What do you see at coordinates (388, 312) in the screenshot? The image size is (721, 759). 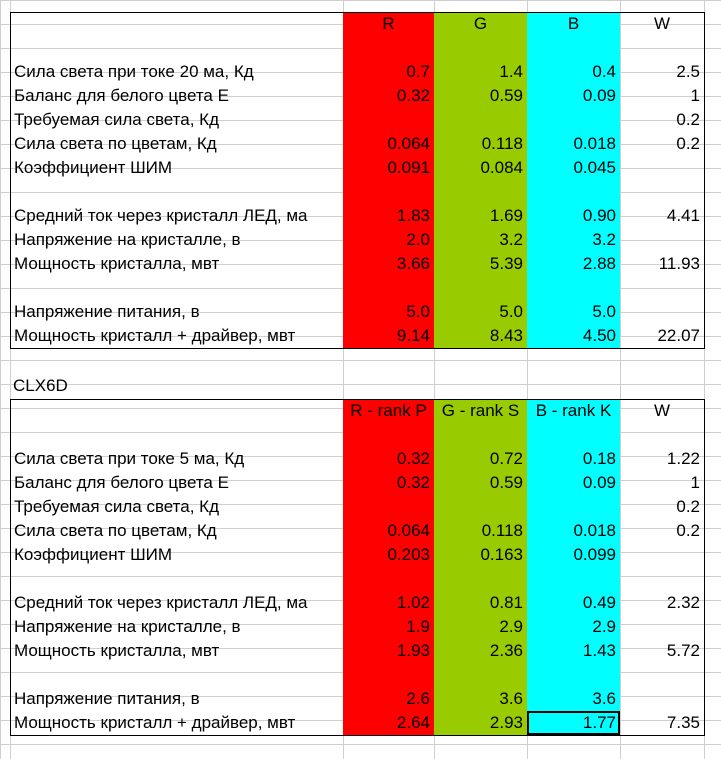 I see `value-cell-r: 5.0` at bounding box center [388, 312].